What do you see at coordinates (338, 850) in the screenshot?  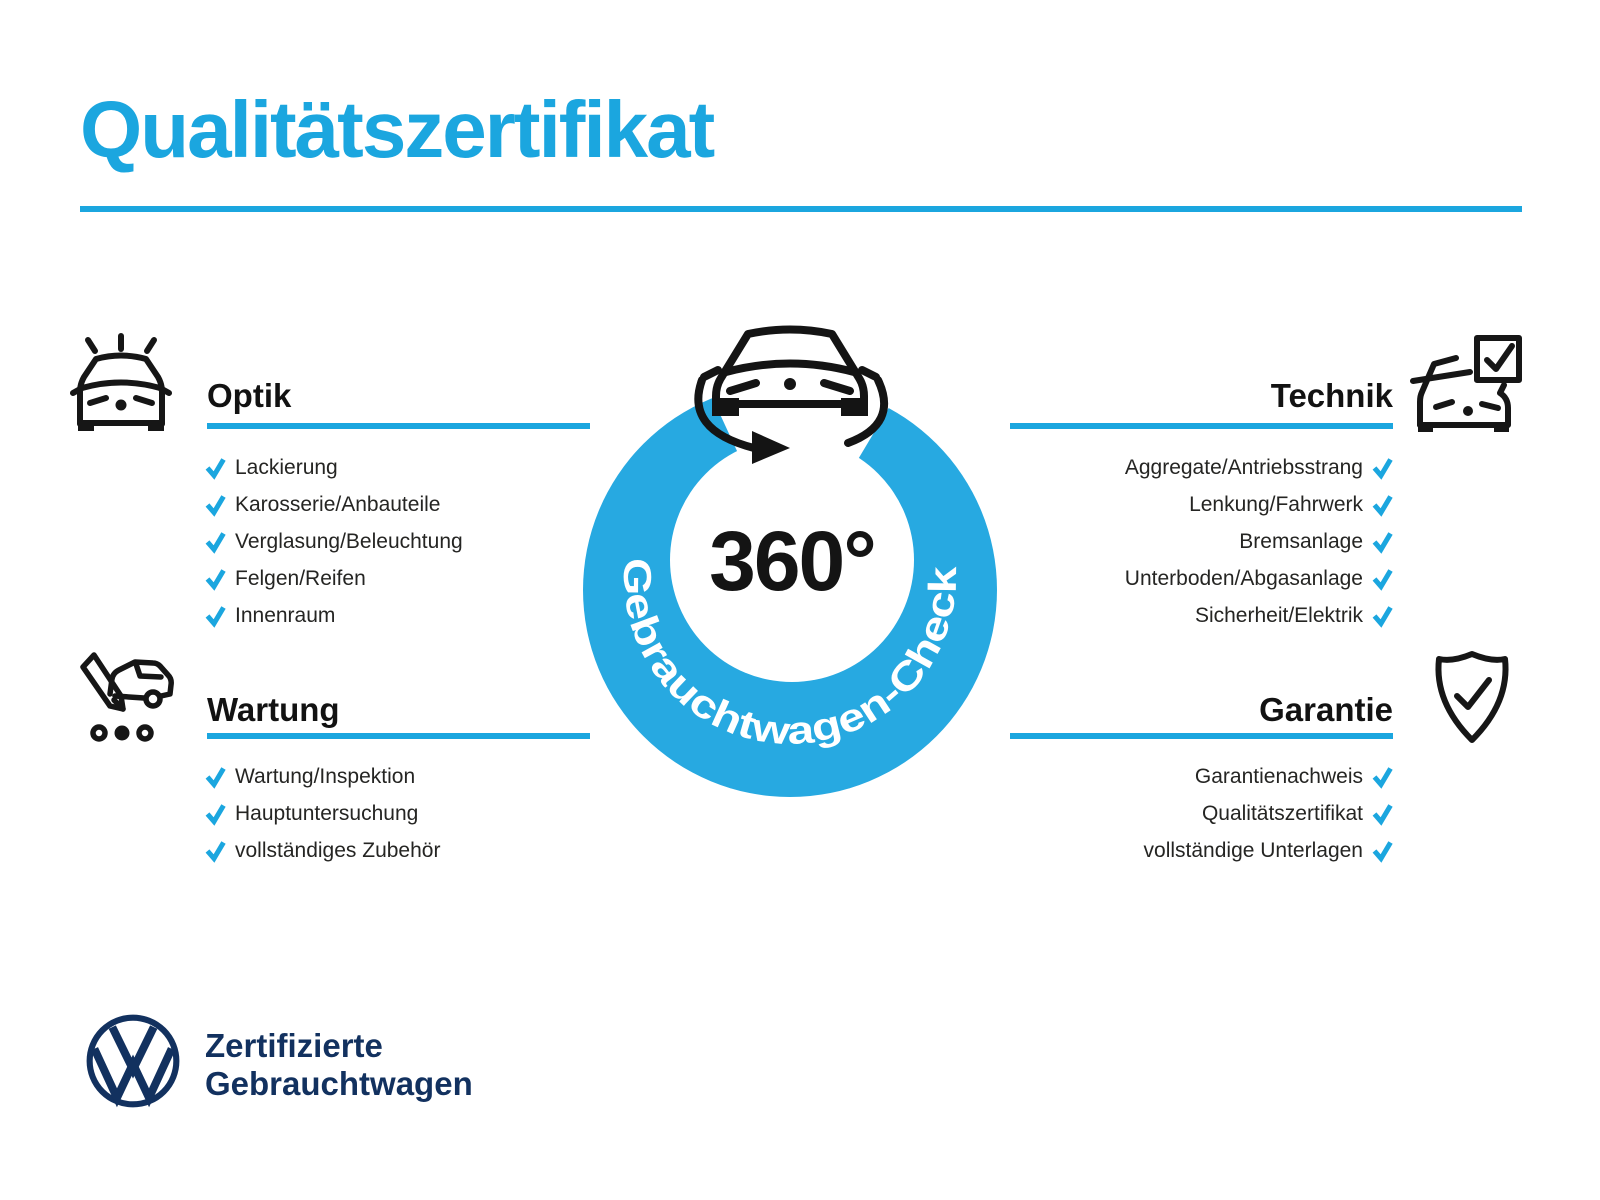 I see `list-item-label: vollständiges Zubehör` at bounding box center [338, 850].